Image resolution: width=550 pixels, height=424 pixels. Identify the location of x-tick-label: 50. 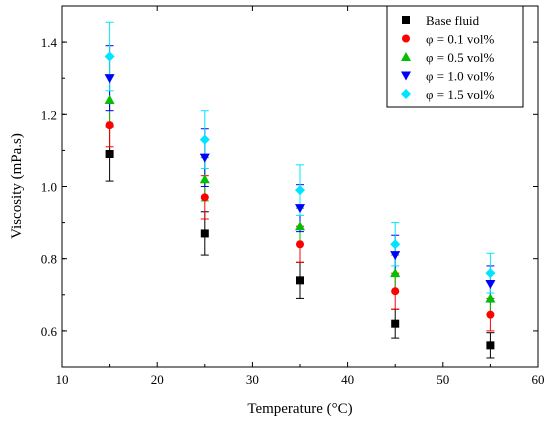
(442, 379).